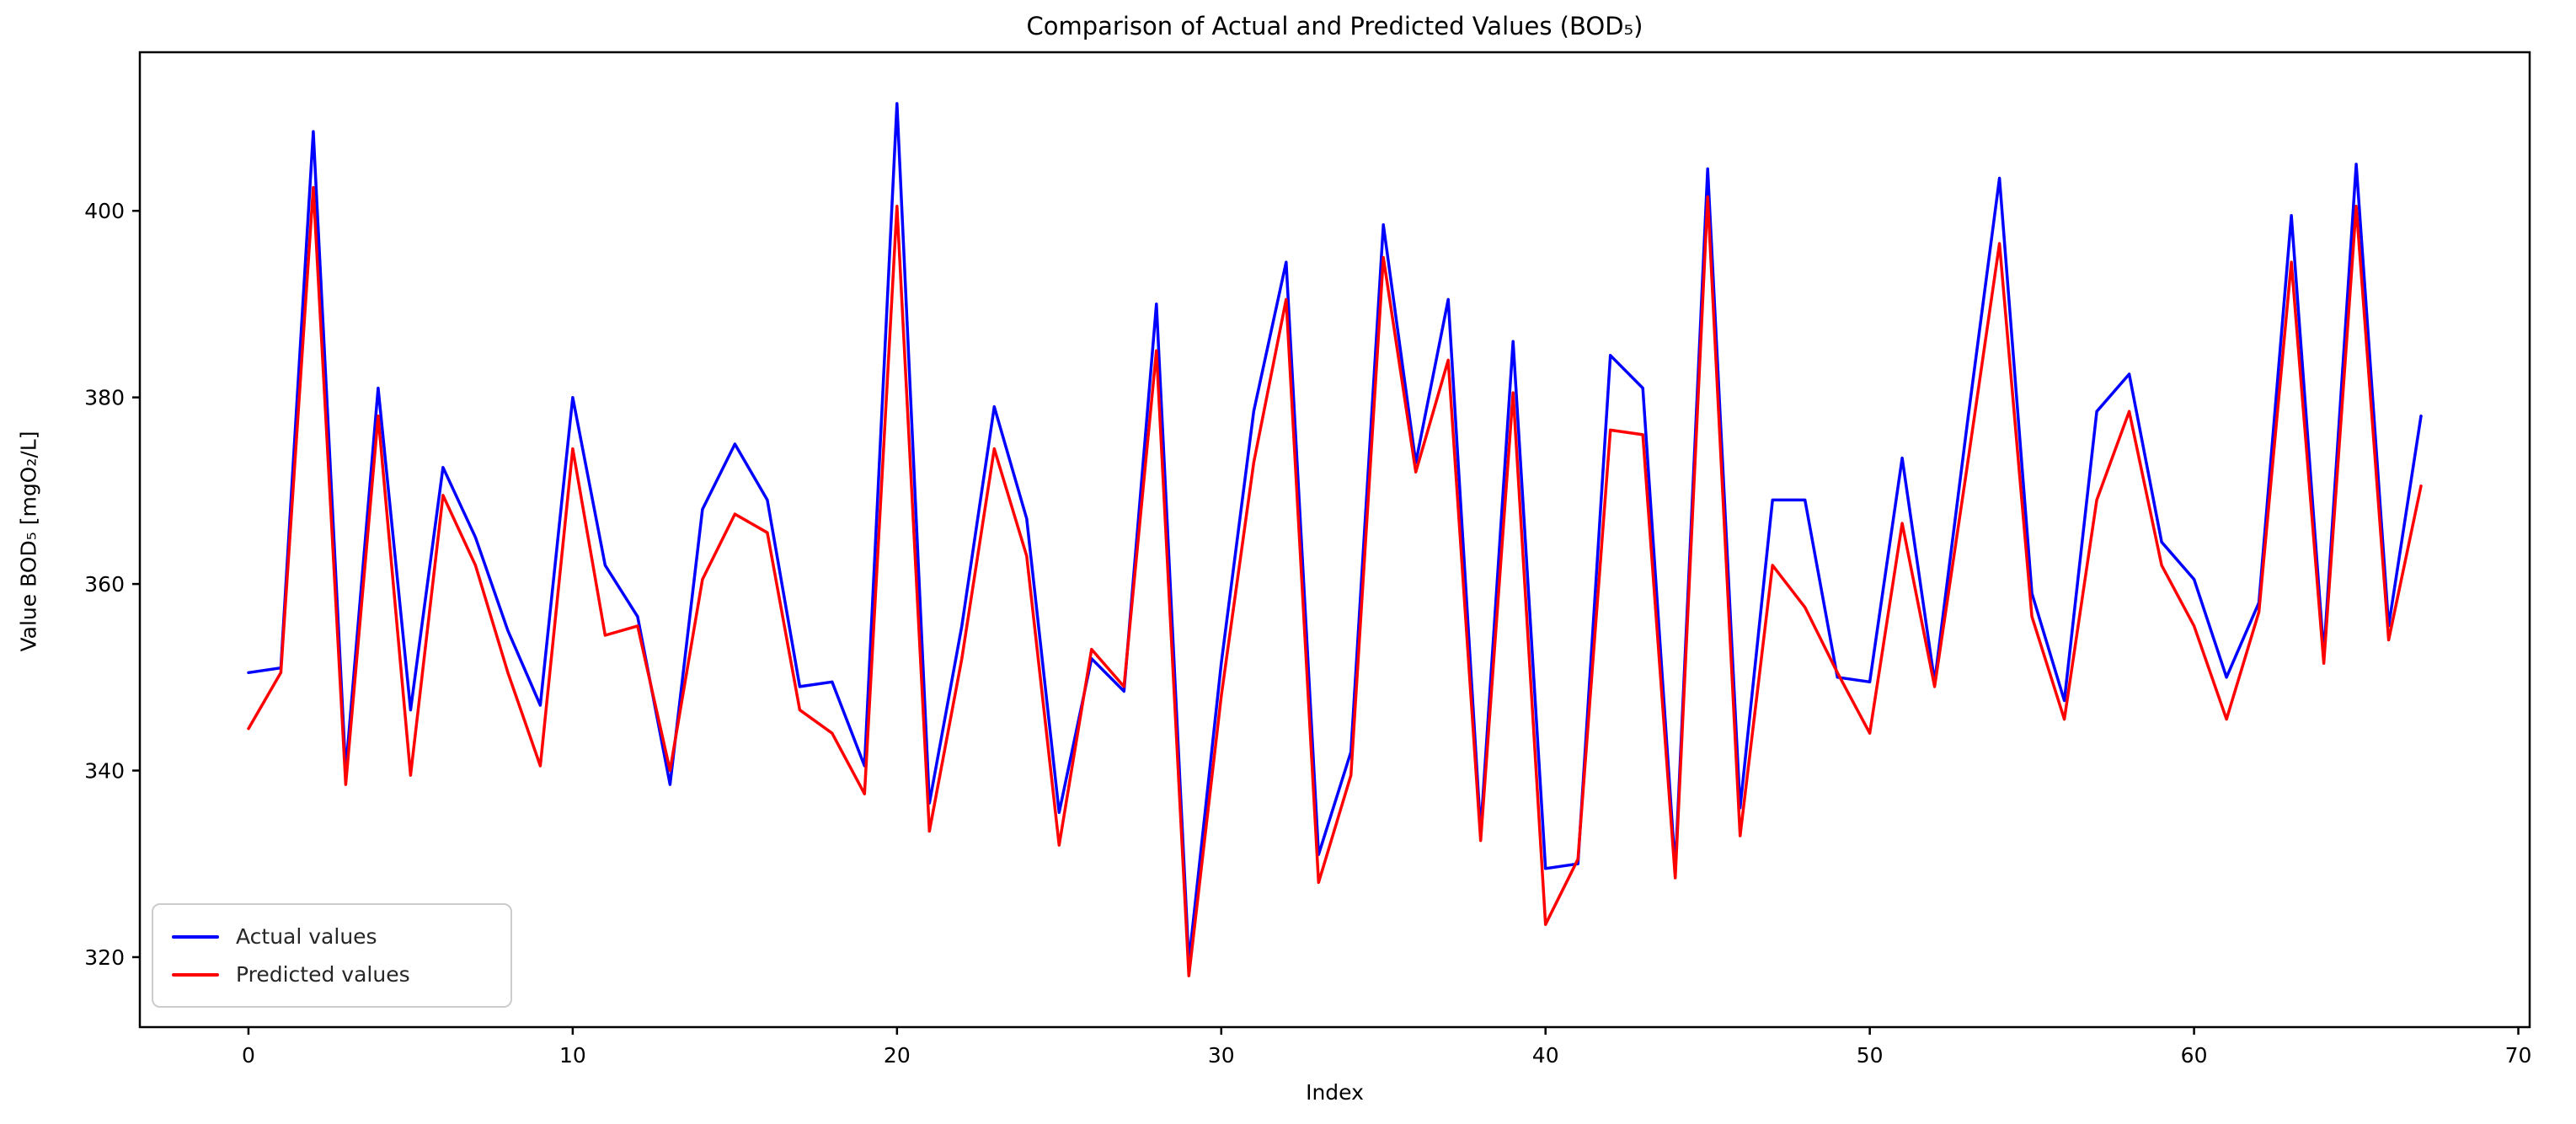 Image resolution: width=2576 pixels, height=1124 pixels. What do you see at coordinates (195, 974) in the screenshot?
I see `predicted-values-line-swatch` at bounding box center [195, 974].